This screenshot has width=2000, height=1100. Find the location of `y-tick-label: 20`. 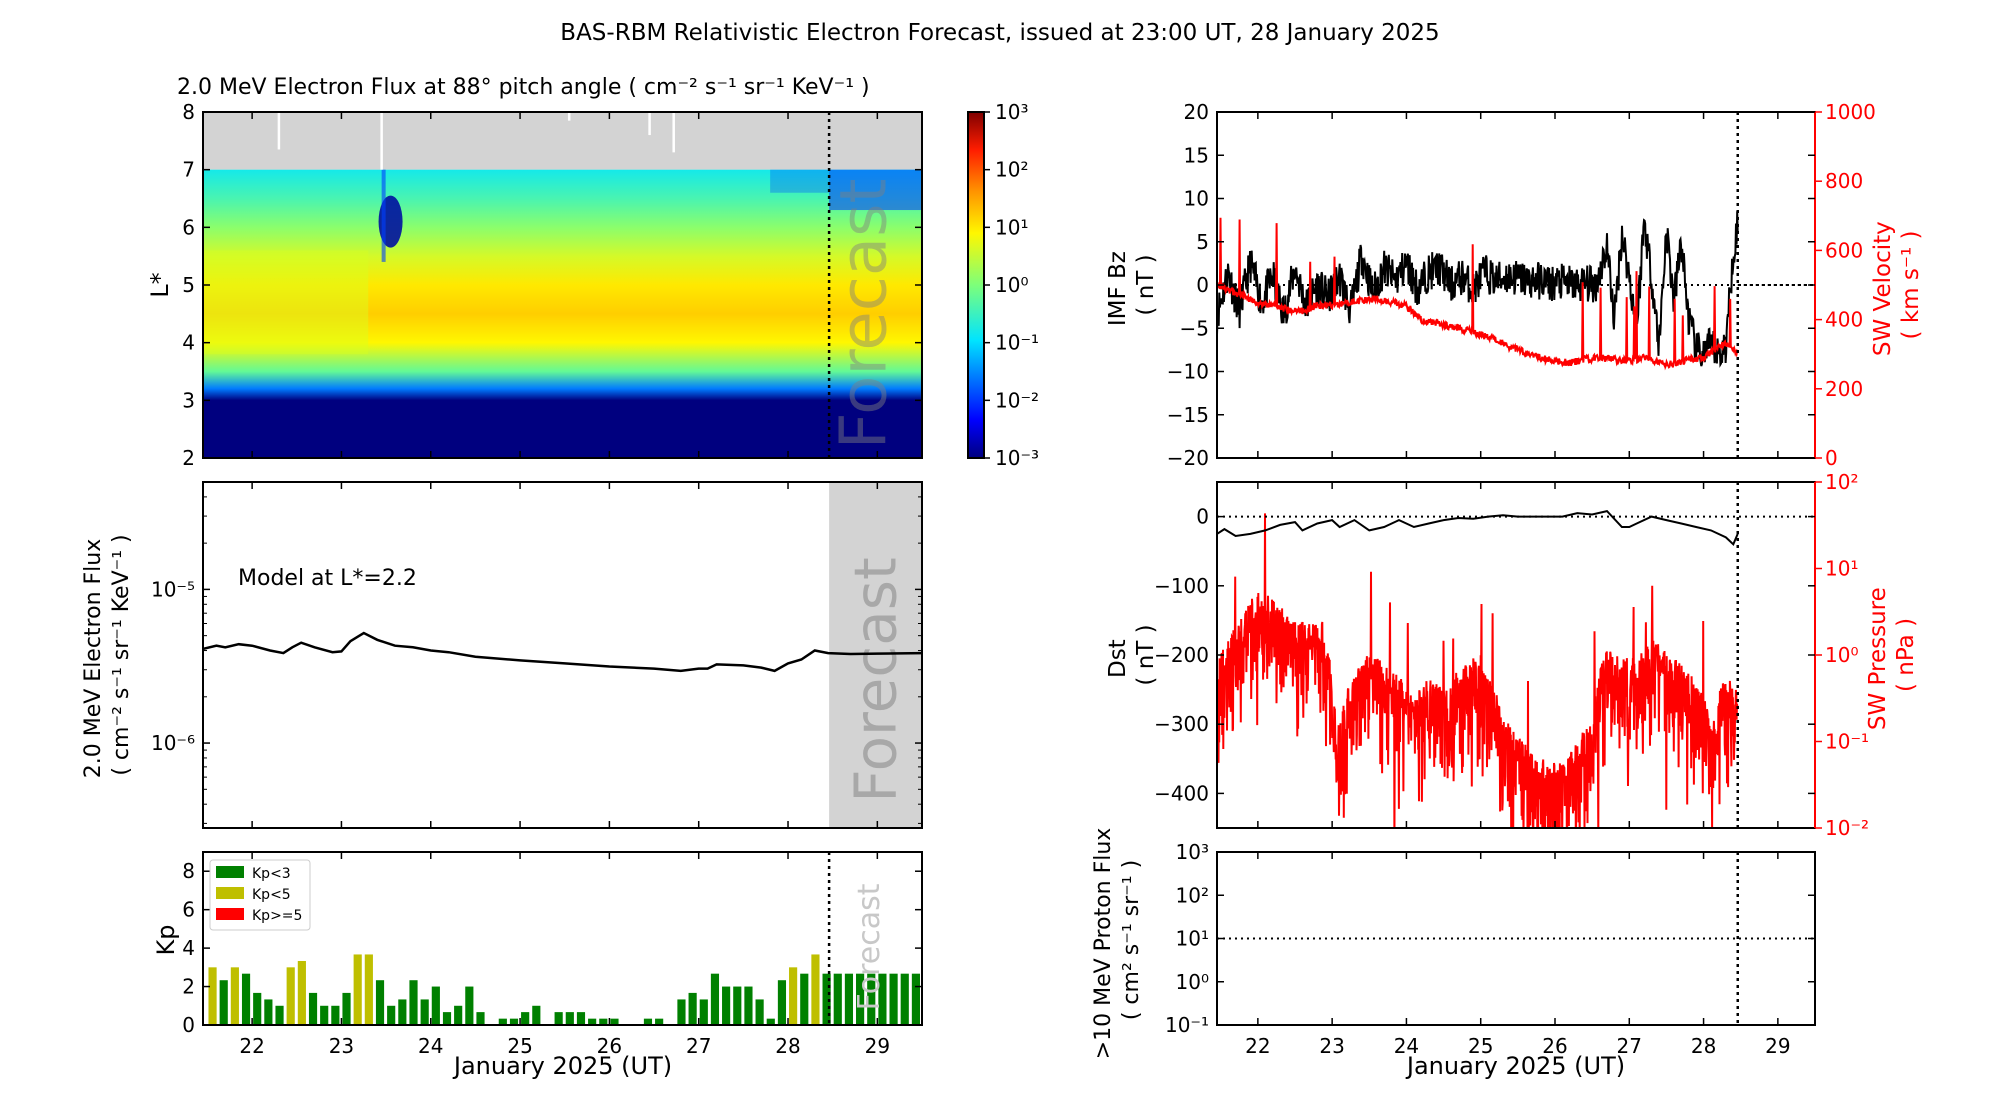

y-tick-label: 20 is located at coordinates (1196, 112).